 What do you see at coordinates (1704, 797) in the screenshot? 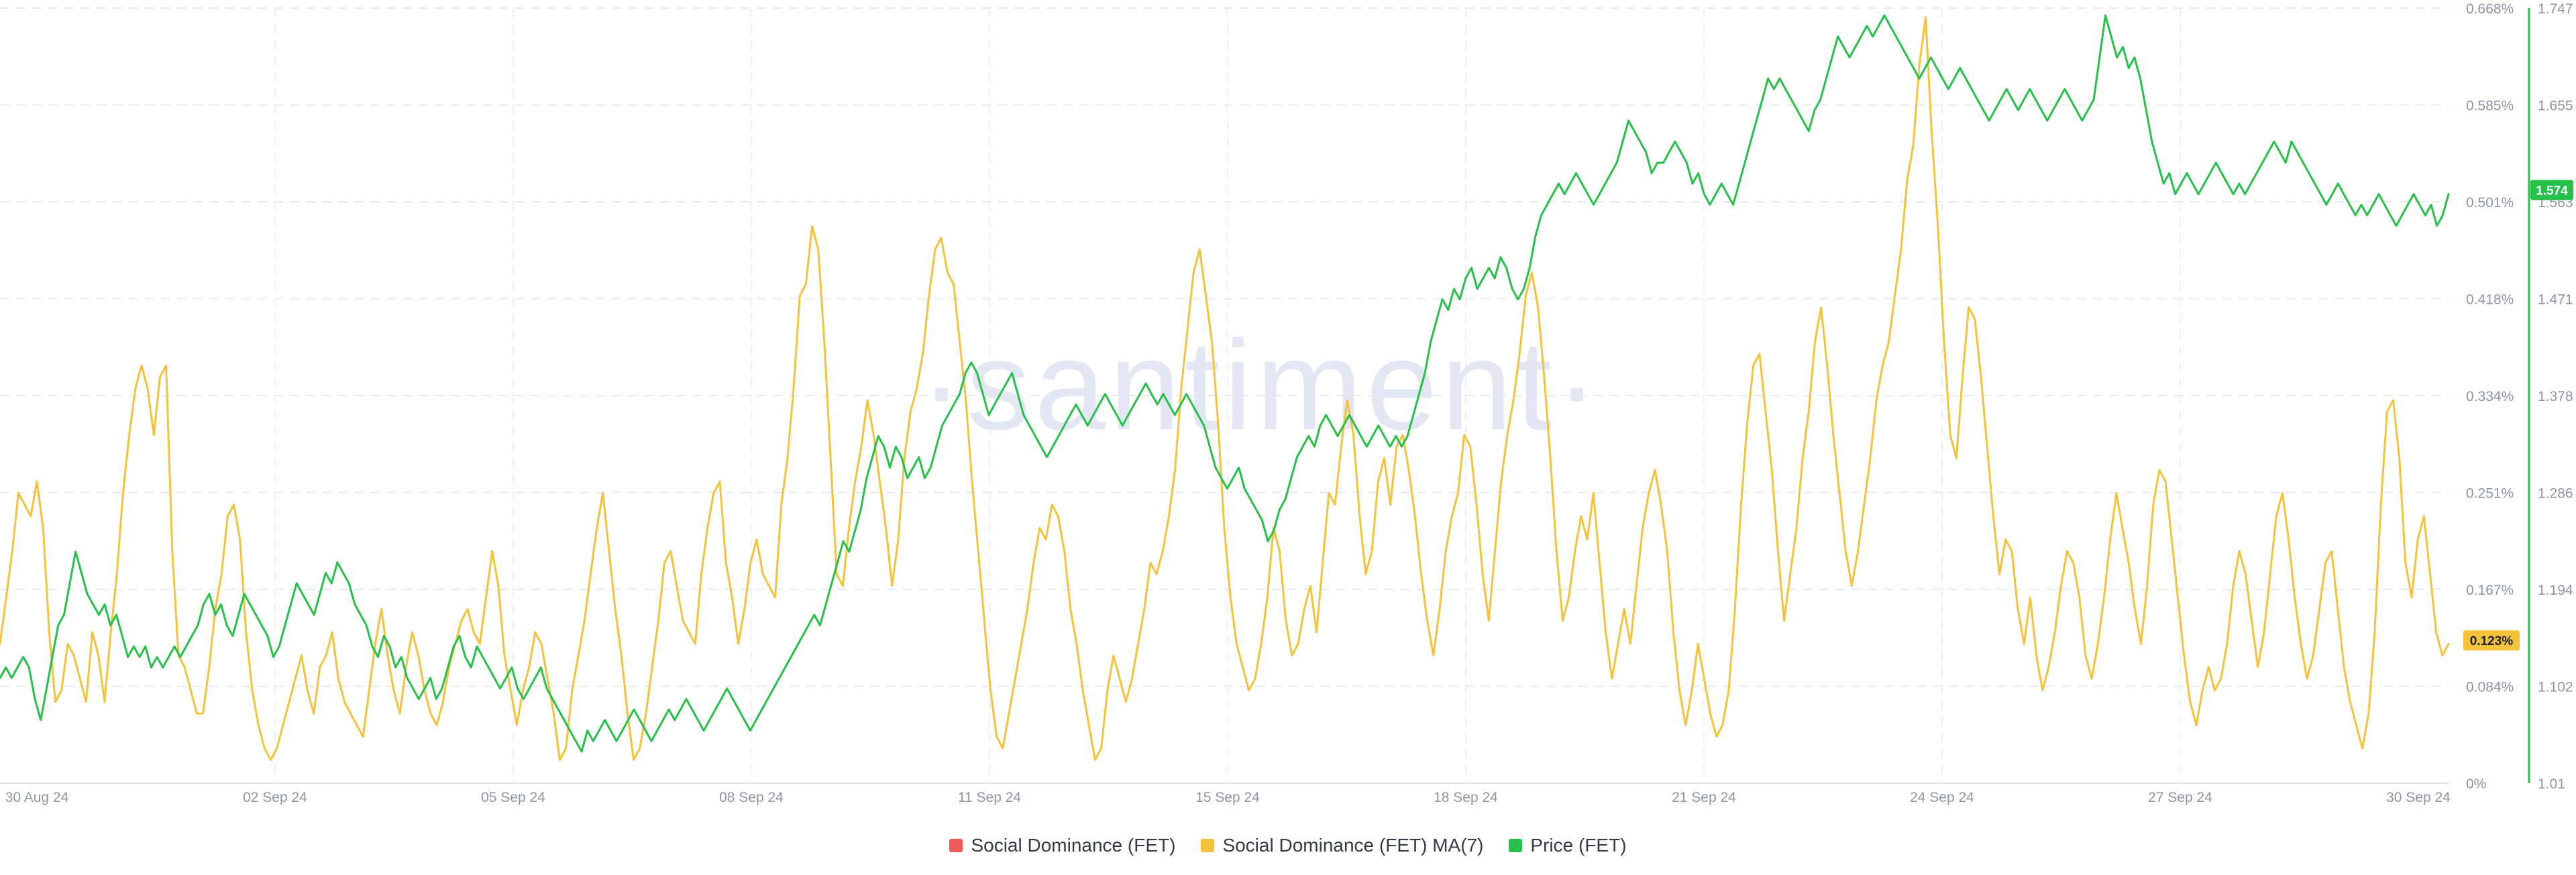
I see `x-axis-tick-label: 21 Sep 24` at bounding box center [1704, 797].